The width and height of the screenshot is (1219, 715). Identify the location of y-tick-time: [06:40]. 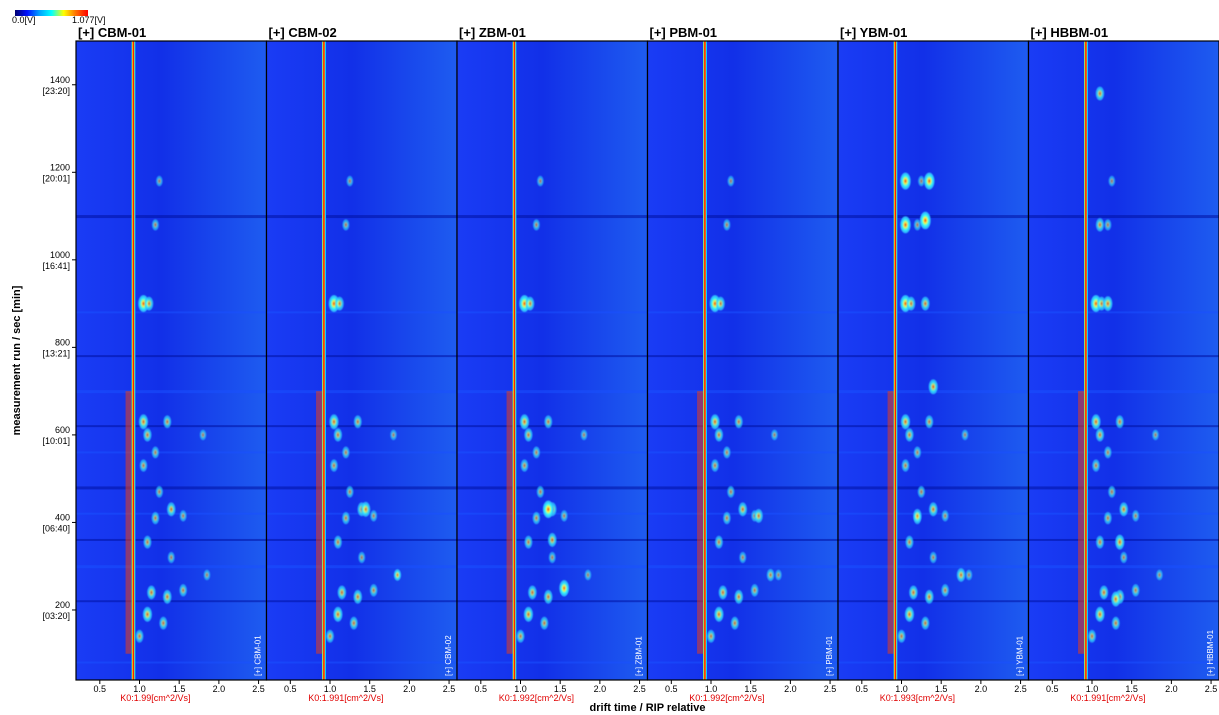
(56, 528).